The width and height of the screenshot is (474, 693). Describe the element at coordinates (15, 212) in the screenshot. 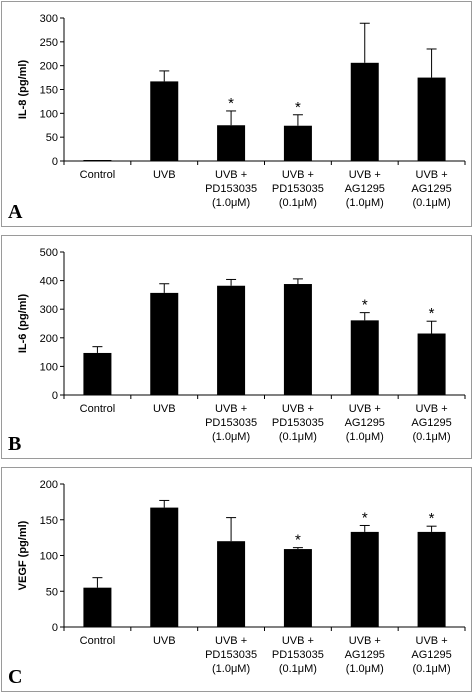

I see `panel-label: A` at that location.